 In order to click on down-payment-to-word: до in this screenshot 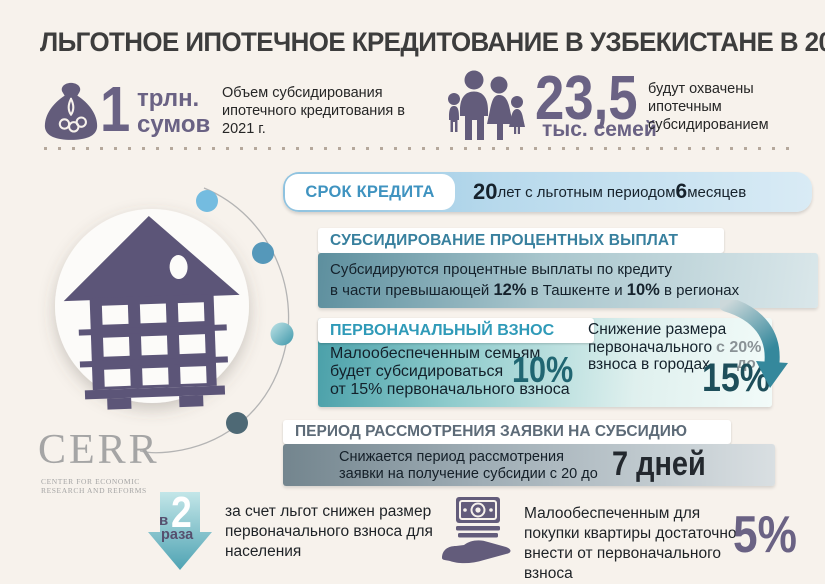, I will do `click(746, 363)`.